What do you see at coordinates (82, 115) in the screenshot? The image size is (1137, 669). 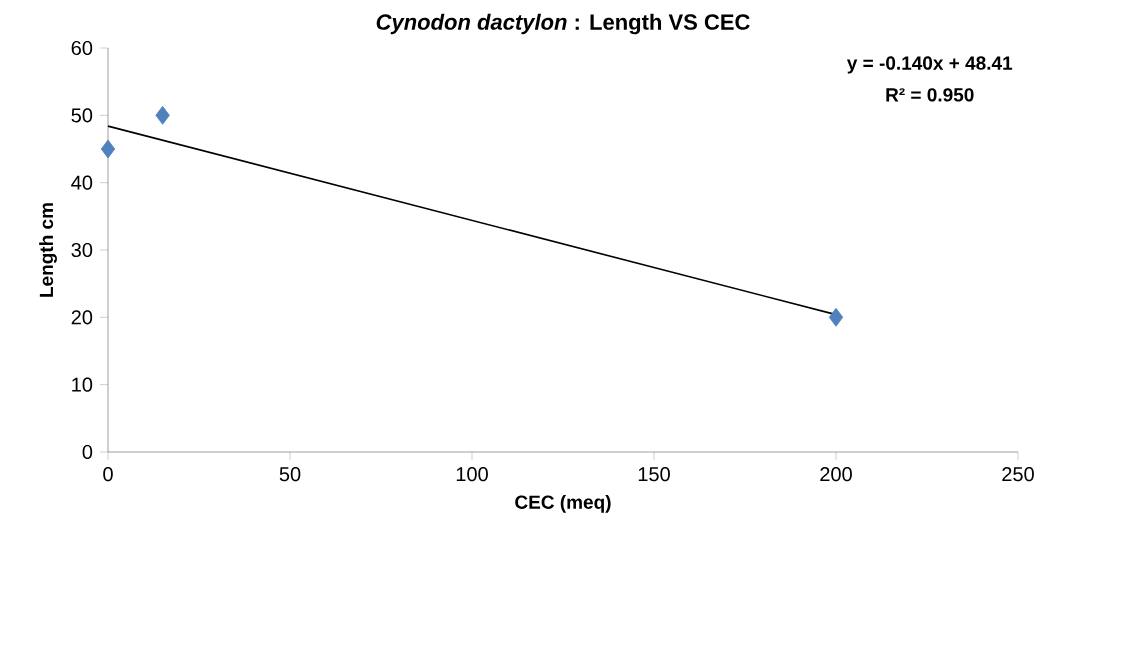 I see `y-tick-label: 50` at bounding box center [82, 115].